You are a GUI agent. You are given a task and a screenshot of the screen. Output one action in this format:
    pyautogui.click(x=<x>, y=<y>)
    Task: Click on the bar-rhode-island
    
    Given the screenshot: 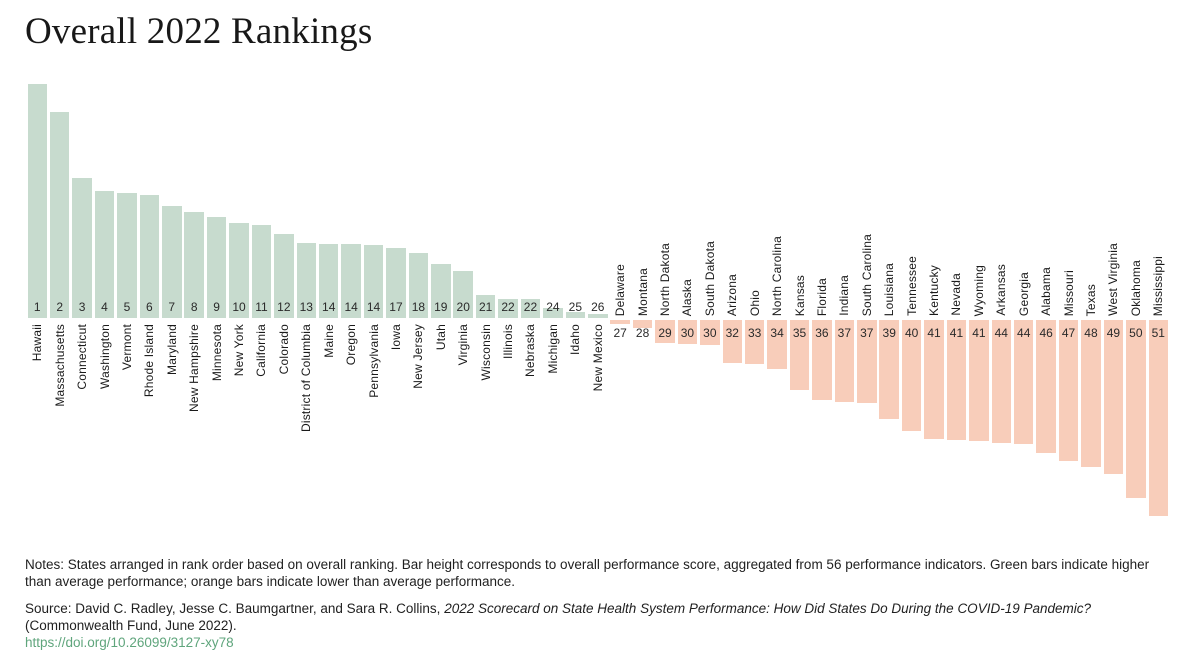 What is the action you would take?
    pyautogui.click(x=149, y=256)
    